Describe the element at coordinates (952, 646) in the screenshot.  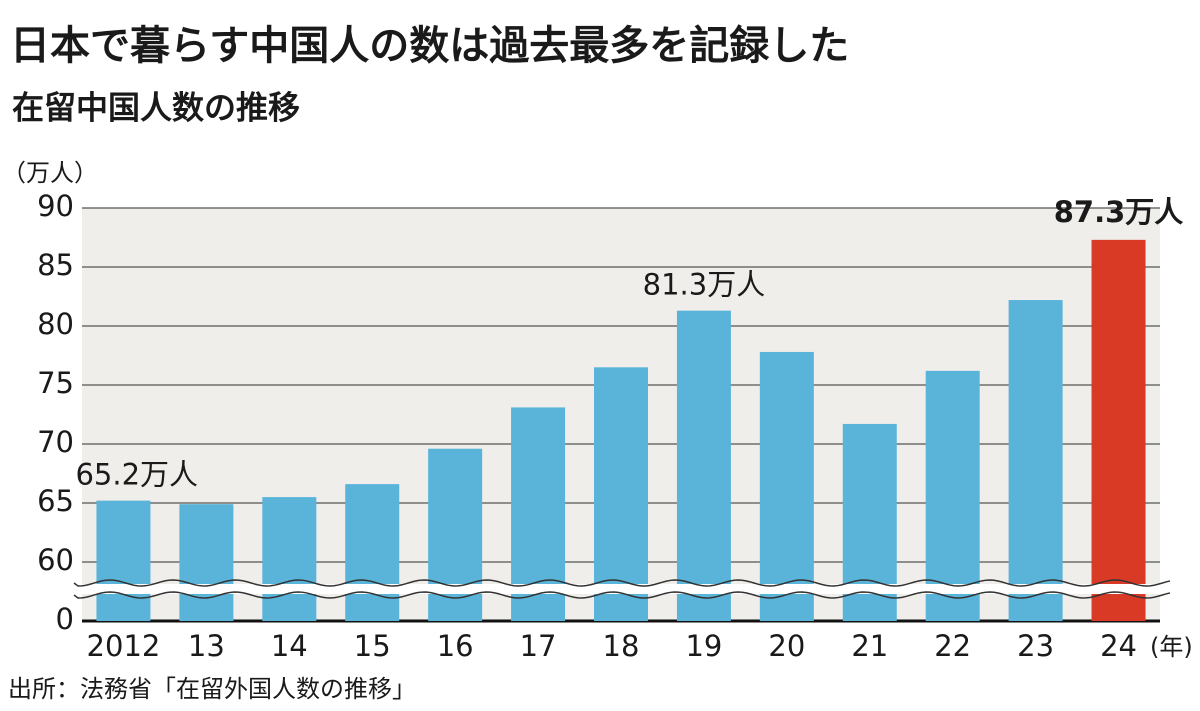
I see `x-tick-label: 22` at that location.